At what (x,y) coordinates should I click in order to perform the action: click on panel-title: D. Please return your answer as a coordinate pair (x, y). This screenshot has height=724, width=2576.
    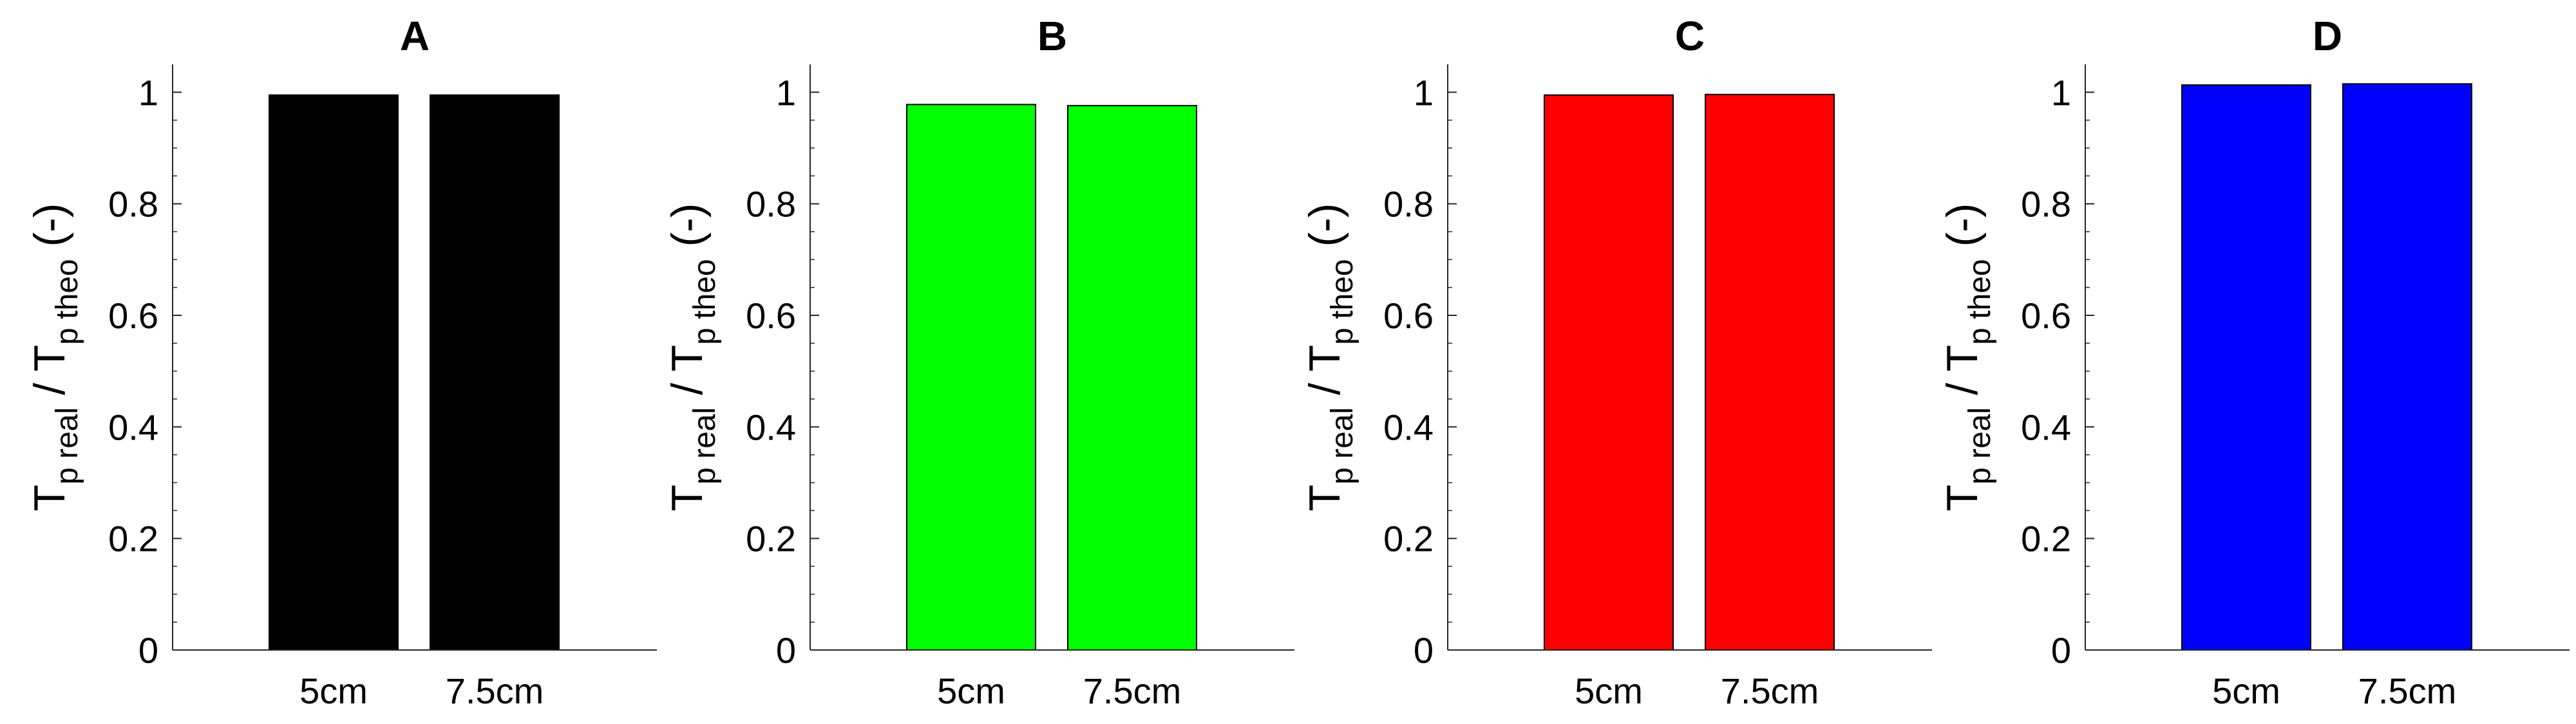
    Looking at the image, I should click on (2328, 36).